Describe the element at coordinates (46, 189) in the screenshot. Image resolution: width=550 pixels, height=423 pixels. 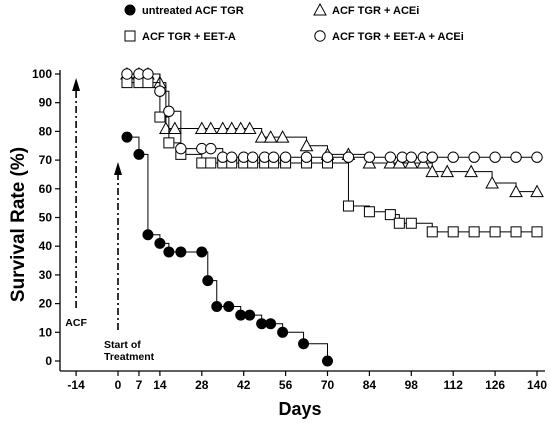
I see `y-tick-label: 60` at that location.